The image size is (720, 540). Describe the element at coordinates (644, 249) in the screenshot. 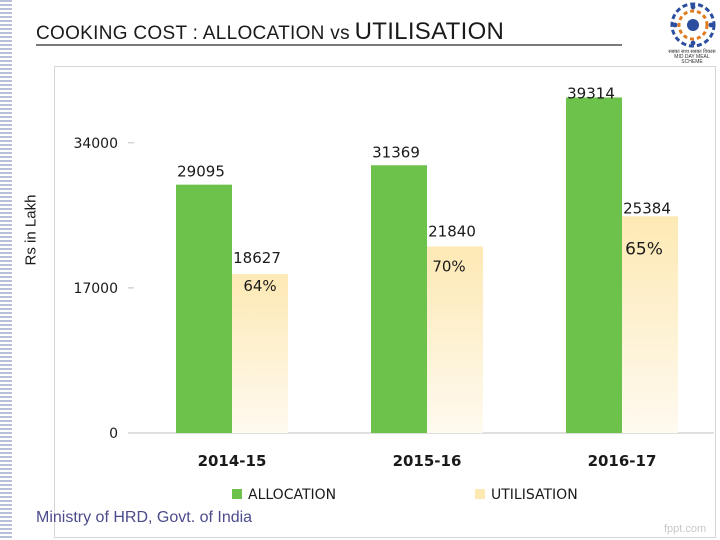

I see `percentage-label: 65%` at that location.